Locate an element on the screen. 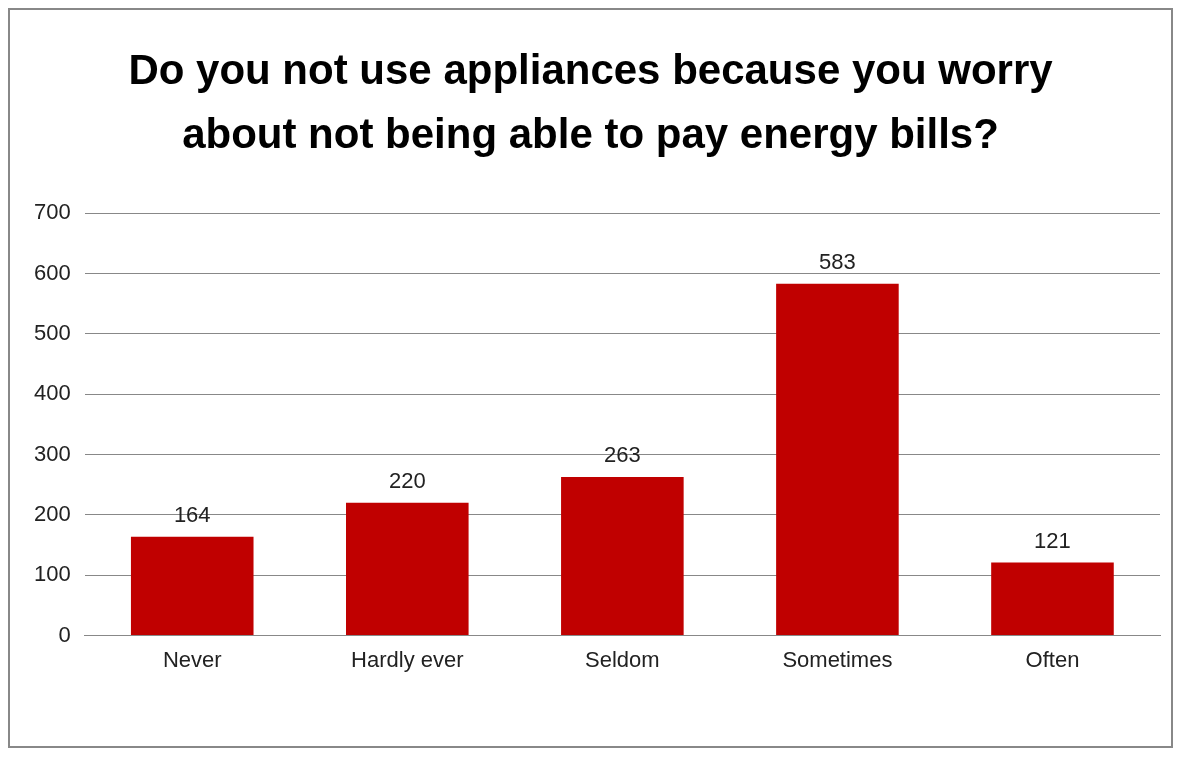 The height and width of the screenshot is (762, 1185). data-label: 121 is located at coordinates (1052, 540).